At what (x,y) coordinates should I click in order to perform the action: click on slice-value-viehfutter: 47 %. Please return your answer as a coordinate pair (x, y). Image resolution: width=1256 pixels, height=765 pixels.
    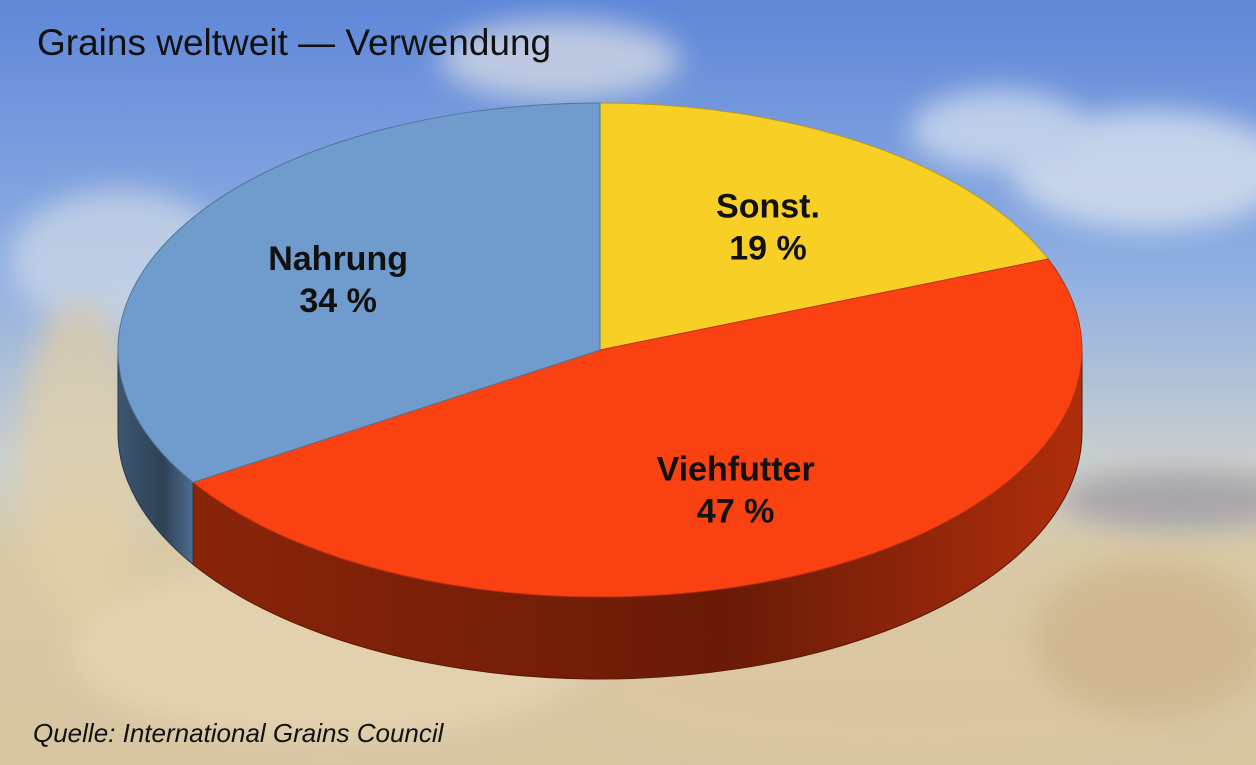
    Looking at the image, I should click on (736, 511).